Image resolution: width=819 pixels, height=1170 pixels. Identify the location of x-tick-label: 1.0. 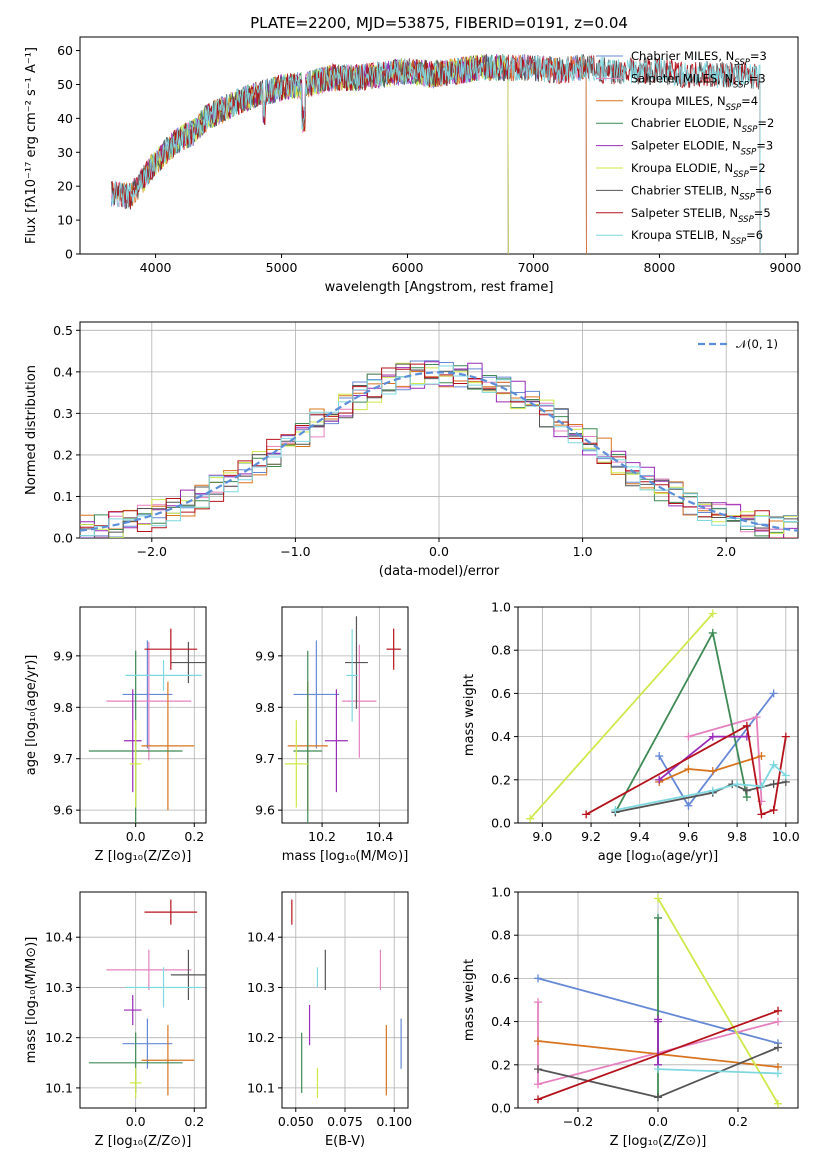
(583, 551).